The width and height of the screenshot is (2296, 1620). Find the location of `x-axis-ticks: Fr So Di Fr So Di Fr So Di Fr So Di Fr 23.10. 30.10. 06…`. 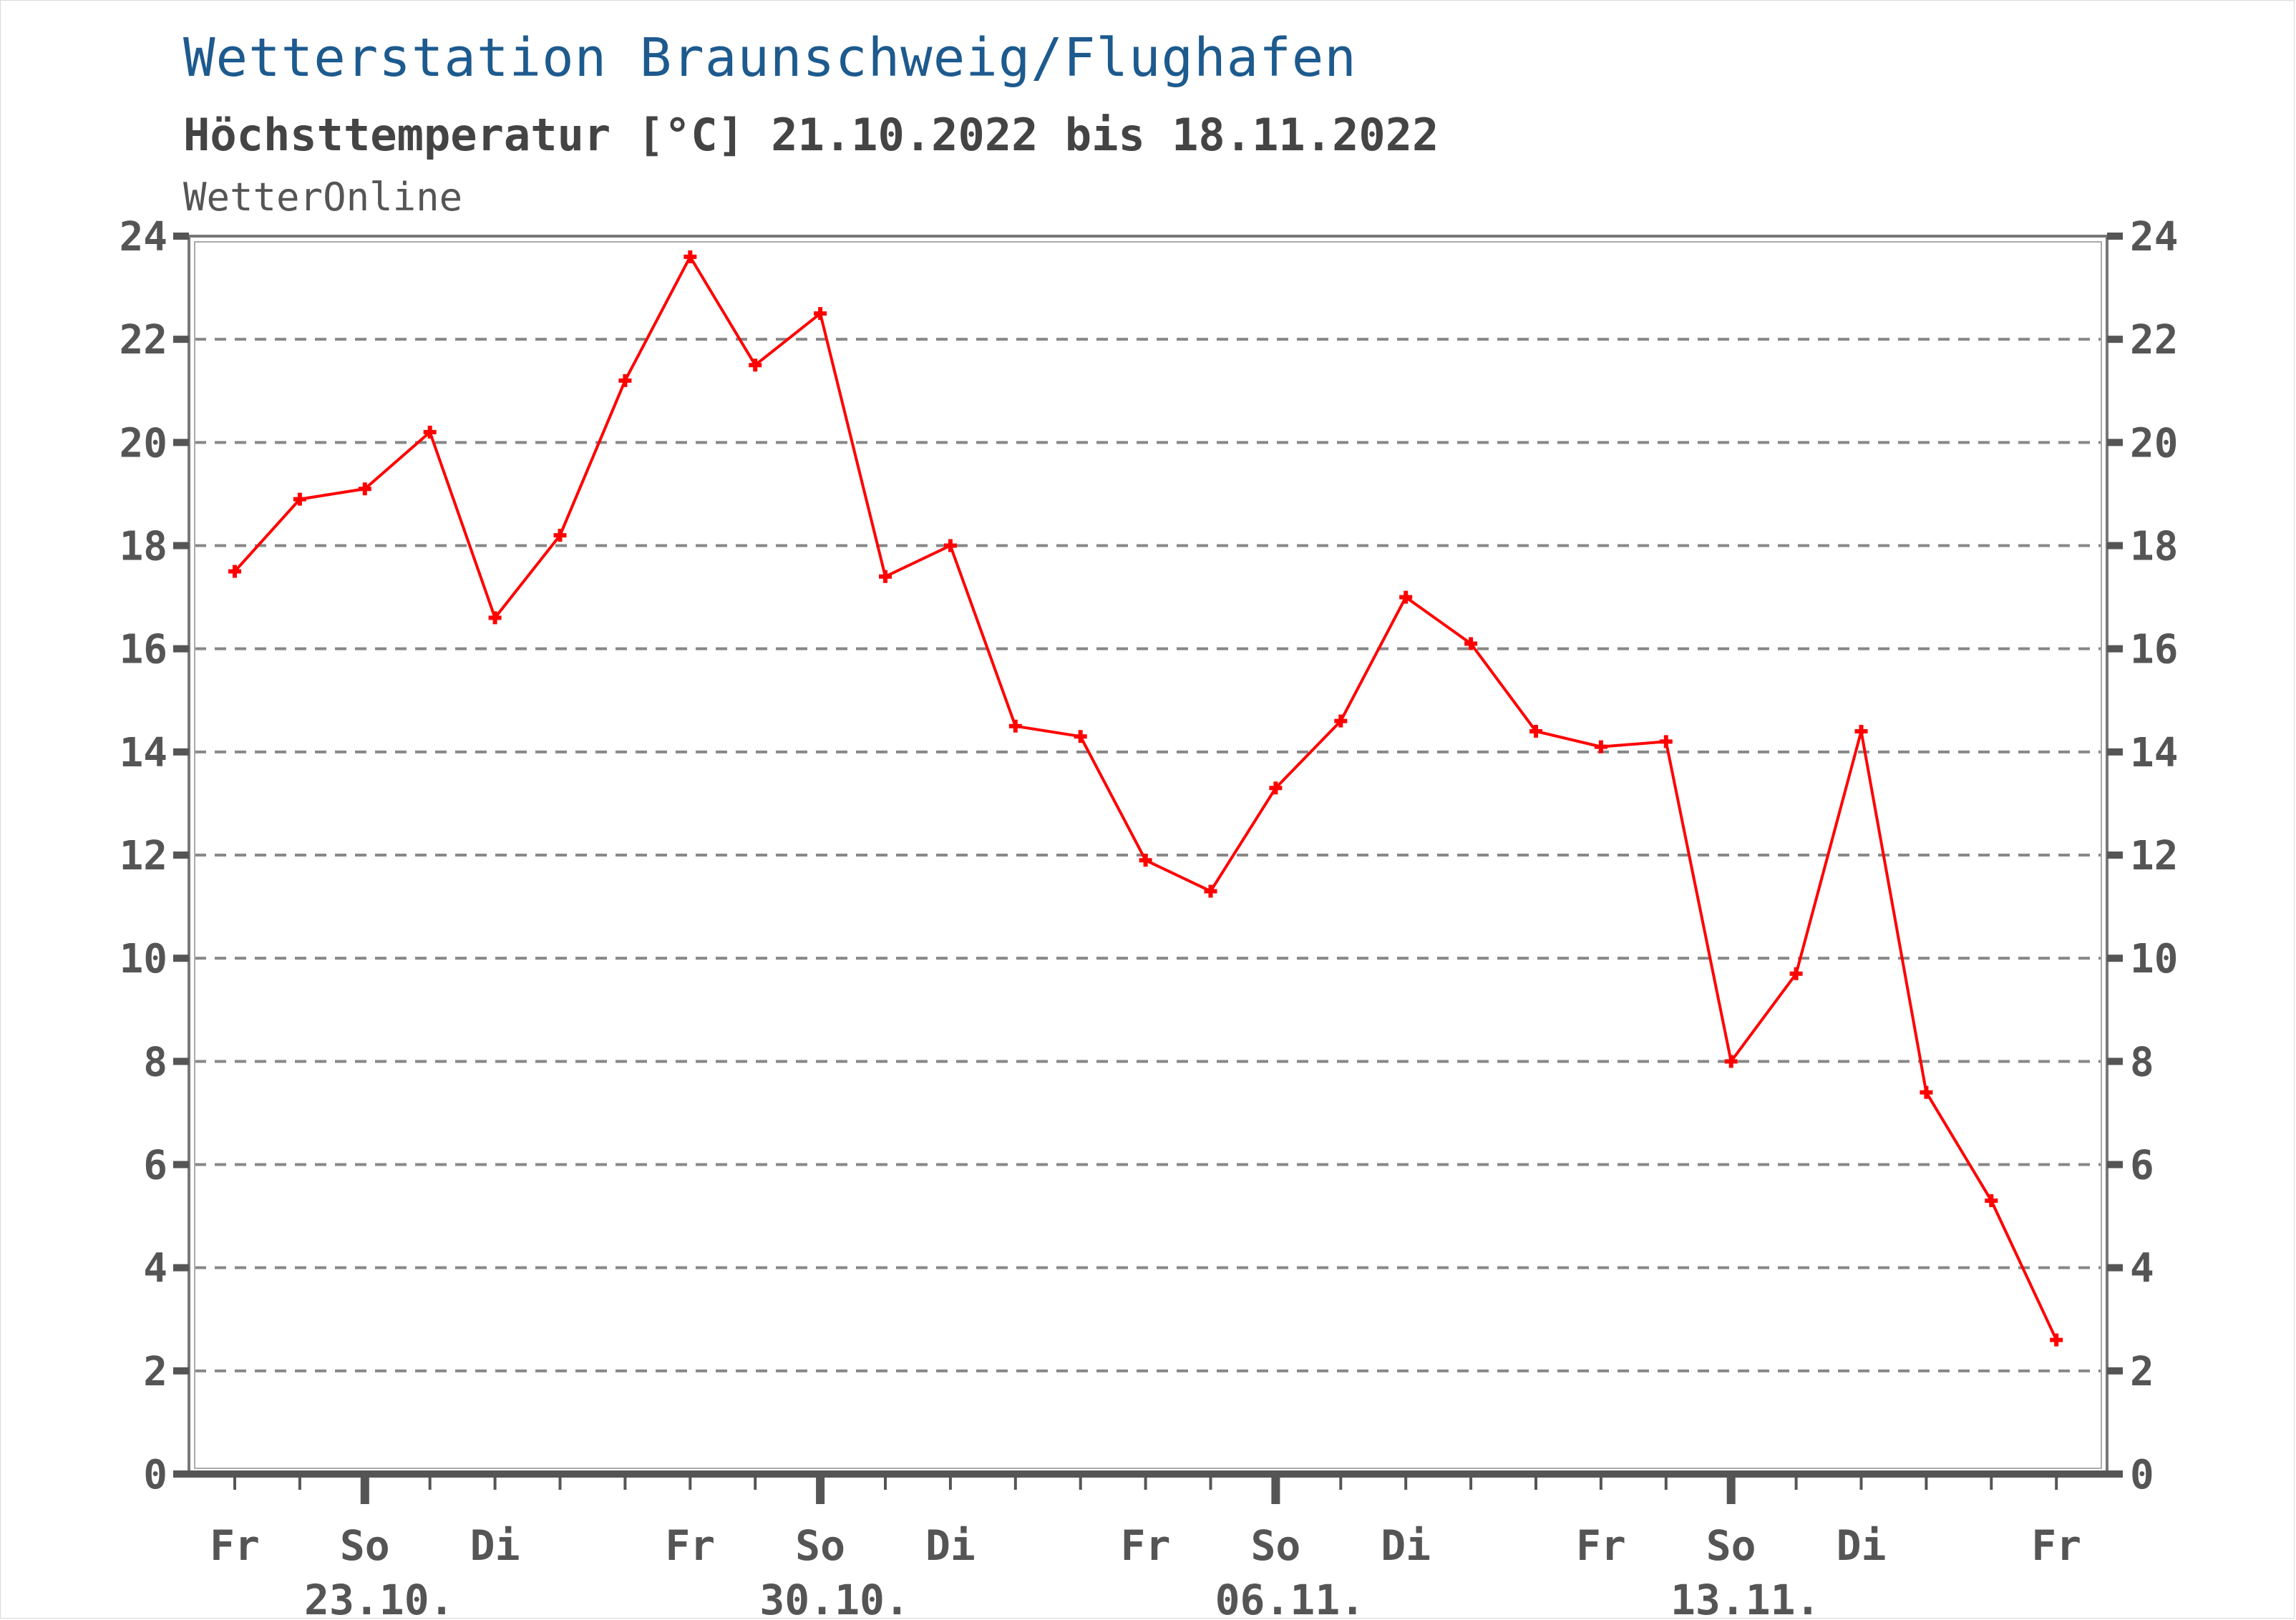

x-axis-ticks: Fr So Di Fr So Di Fr So Di Fr So Di Fr 23.10. 30.10. 06… is located at coordinates (1145, 1547).